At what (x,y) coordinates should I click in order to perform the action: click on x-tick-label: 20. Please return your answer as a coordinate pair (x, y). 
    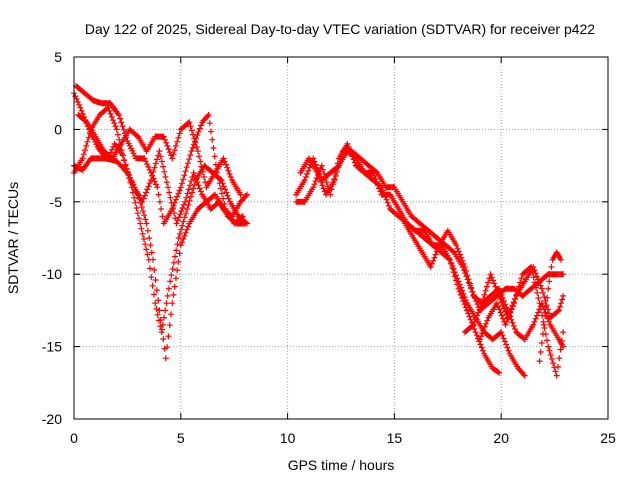
    Looking at the image, I should click on (501, 438).